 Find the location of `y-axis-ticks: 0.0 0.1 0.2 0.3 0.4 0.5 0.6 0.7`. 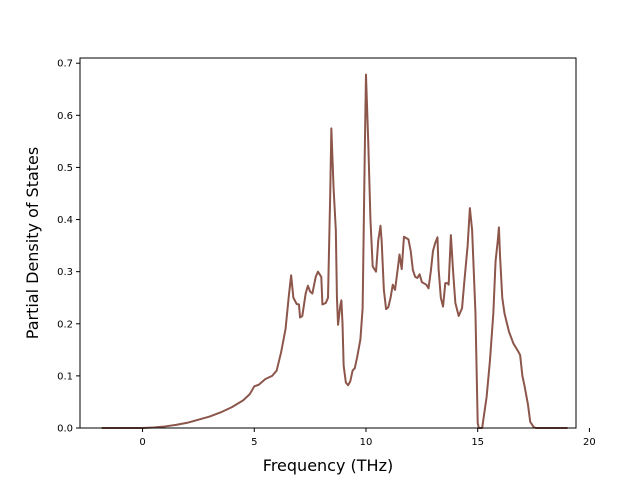

y-axis-ticks: 0.0 0.1 0.2 0.3 0.4 0.5 0.6 0.7 is located at coordinates (68, 247).